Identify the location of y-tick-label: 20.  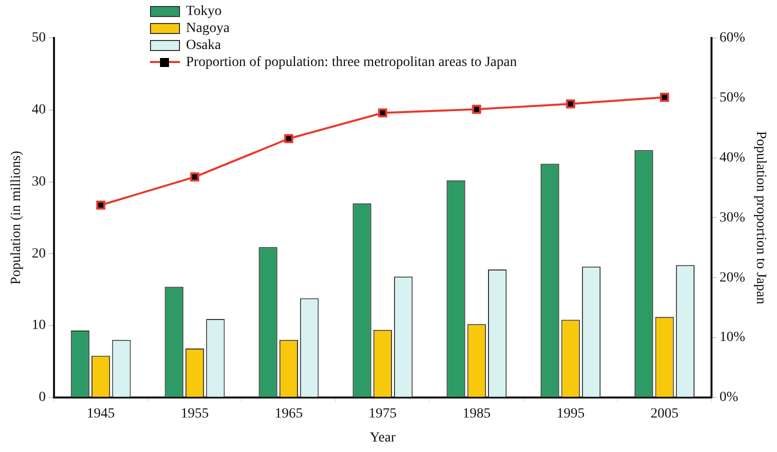
(39, 254).